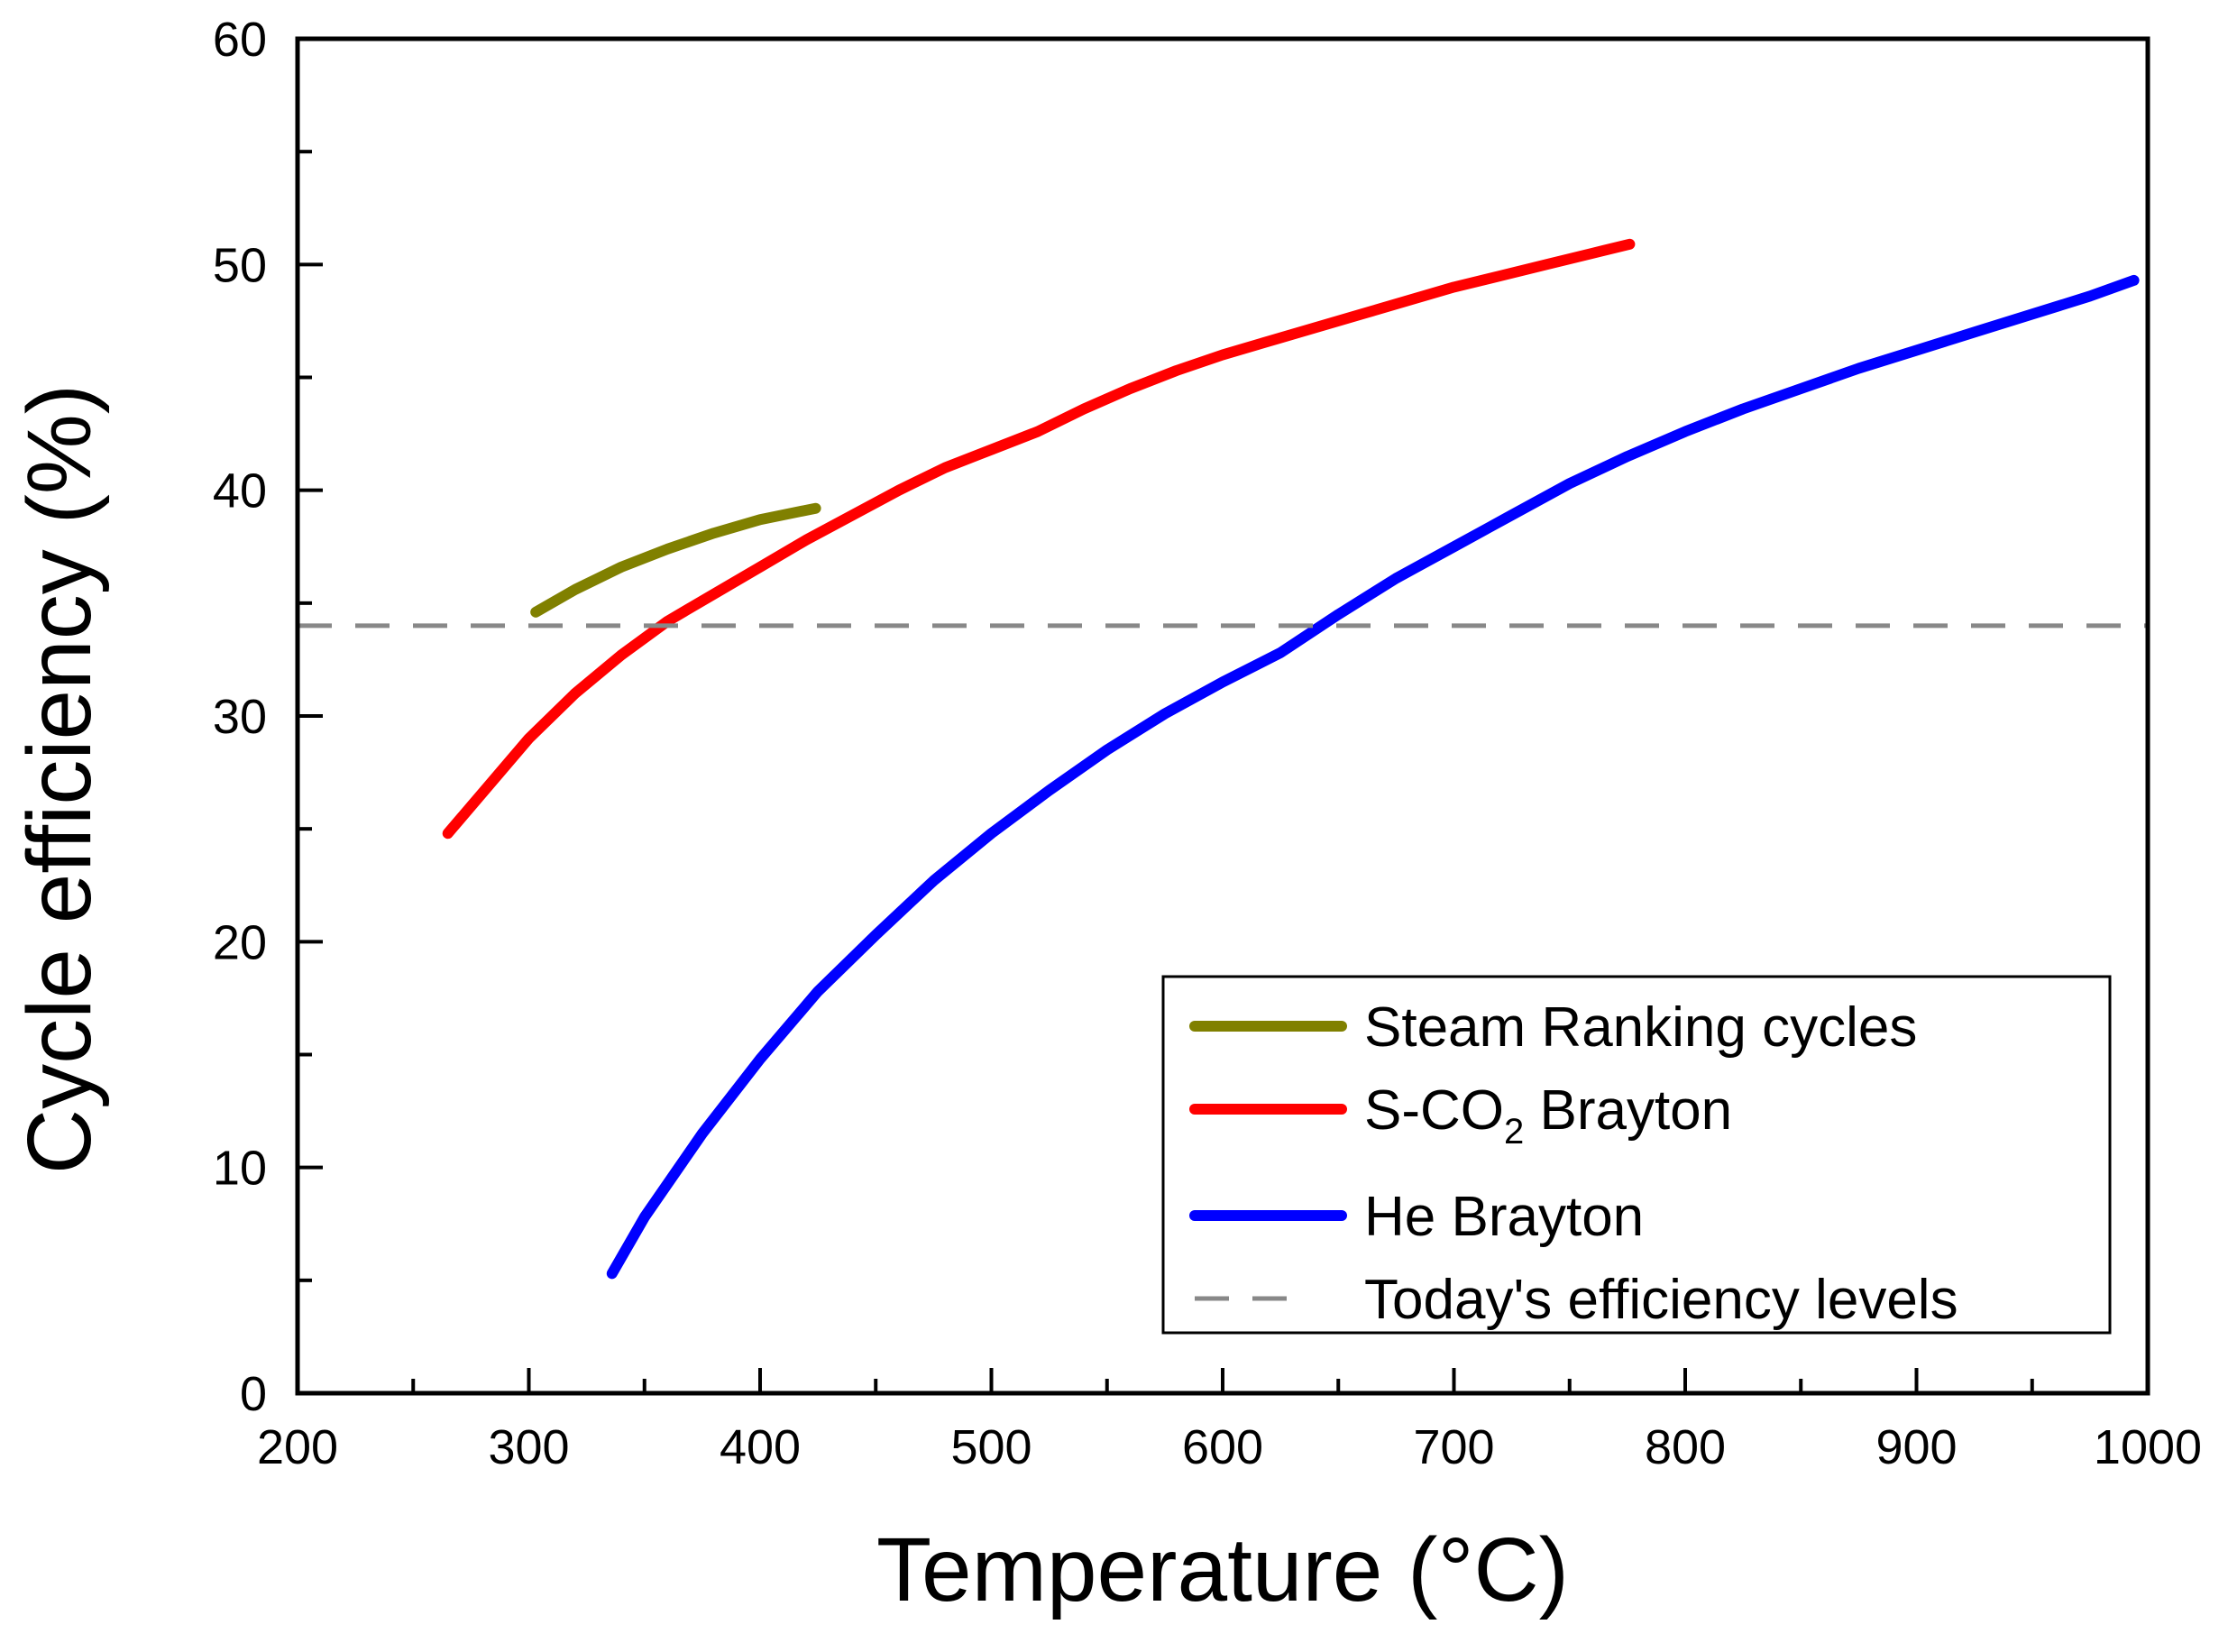 The image size is (2219, 1652). I want to click on y-tick-label: 30, so click(240, 717).